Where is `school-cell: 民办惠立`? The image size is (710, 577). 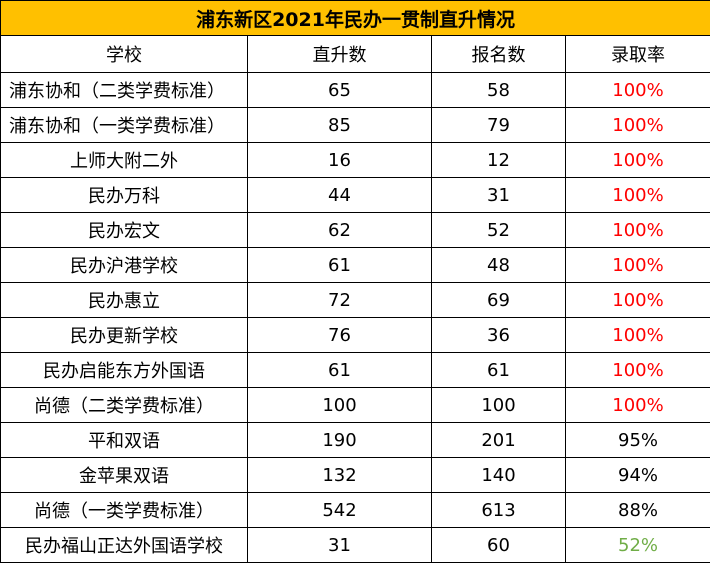 school-cell: 民办惠立 is located at coordinates (124, 300).